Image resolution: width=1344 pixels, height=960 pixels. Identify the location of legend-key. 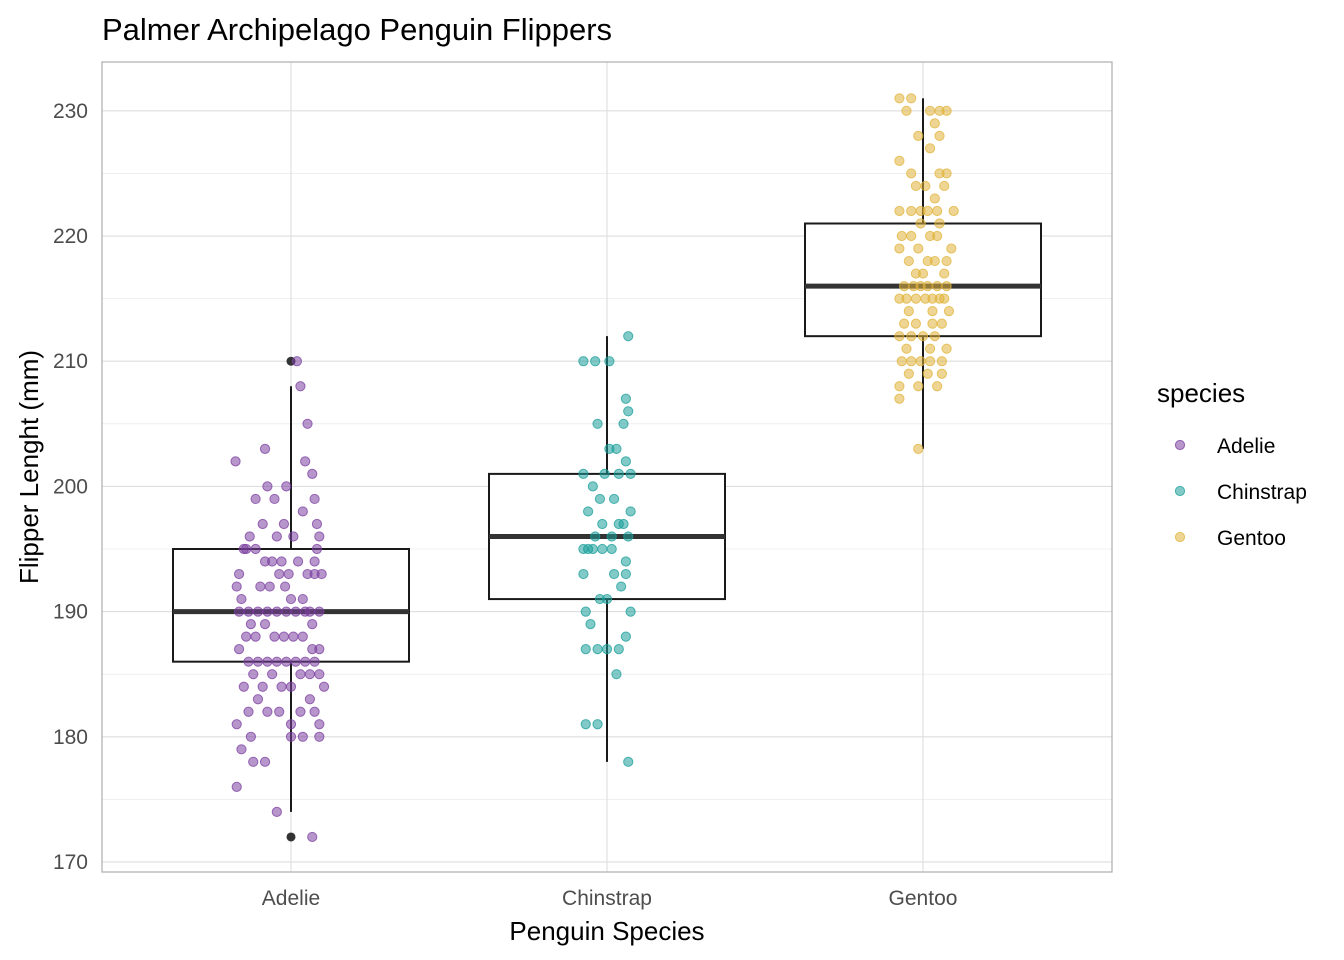
(1180, 445).